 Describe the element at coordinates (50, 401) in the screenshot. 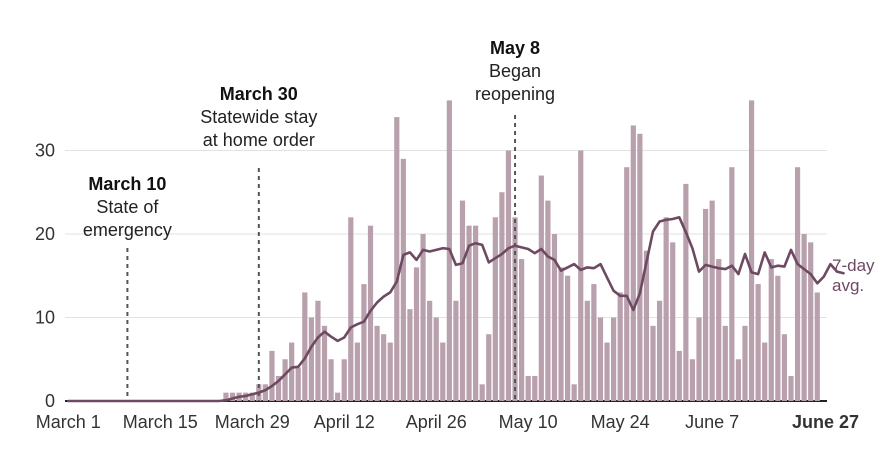

I see `y-tick-label: 0` at that location.